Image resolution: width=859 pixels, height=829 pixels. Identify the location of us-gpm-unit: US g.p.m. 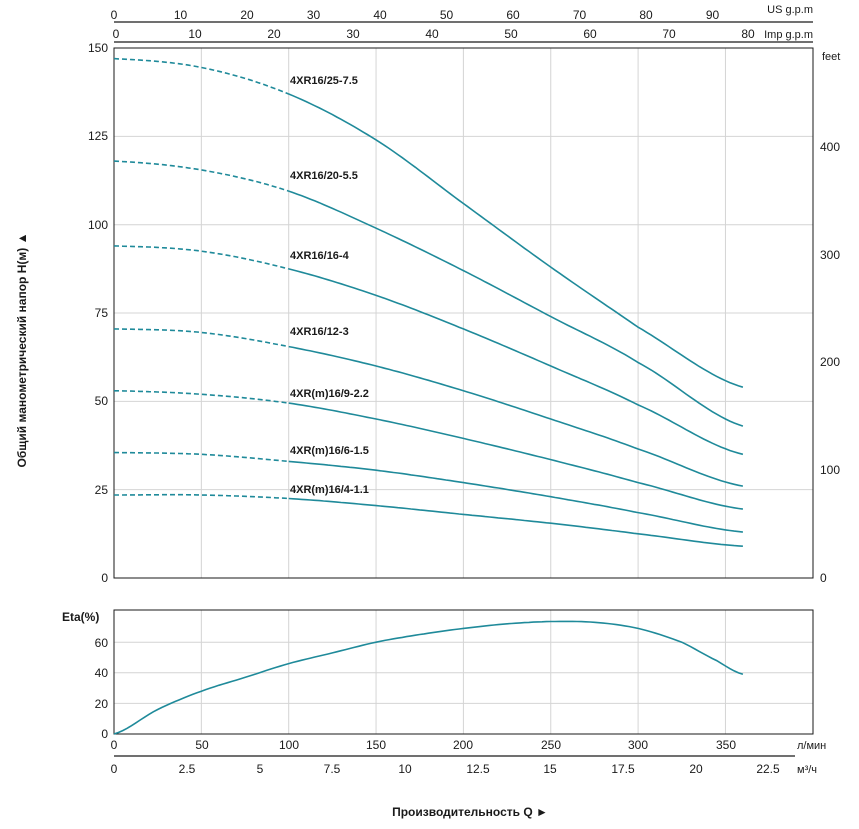
(790, 10).